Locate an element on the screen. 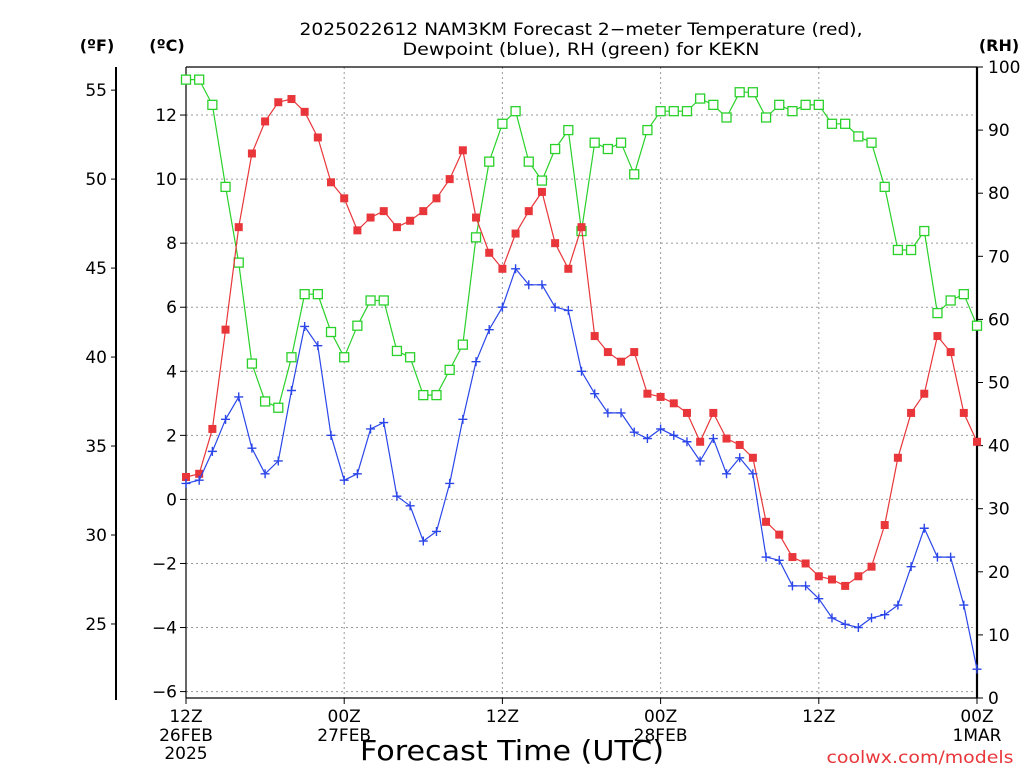  rh-axis-tick-label: 90 is located at coordinates (999, 131).